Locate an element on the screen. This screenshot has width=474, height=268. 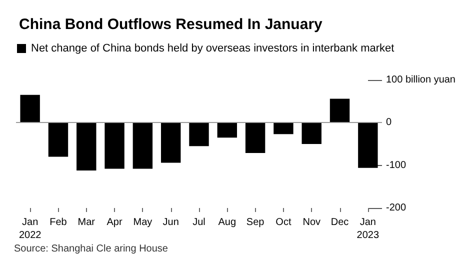
x-tick-label: Jun is located at coordinates (170, 222).